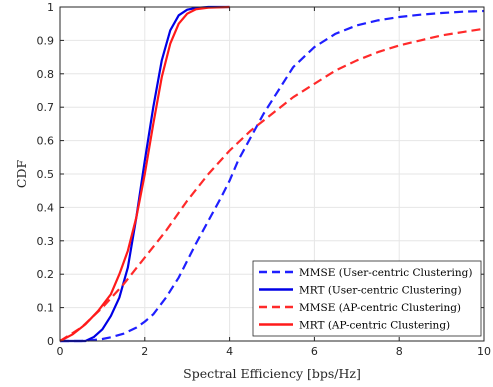  I want to click on y-tick-label: 0.7, so click(46, 107).